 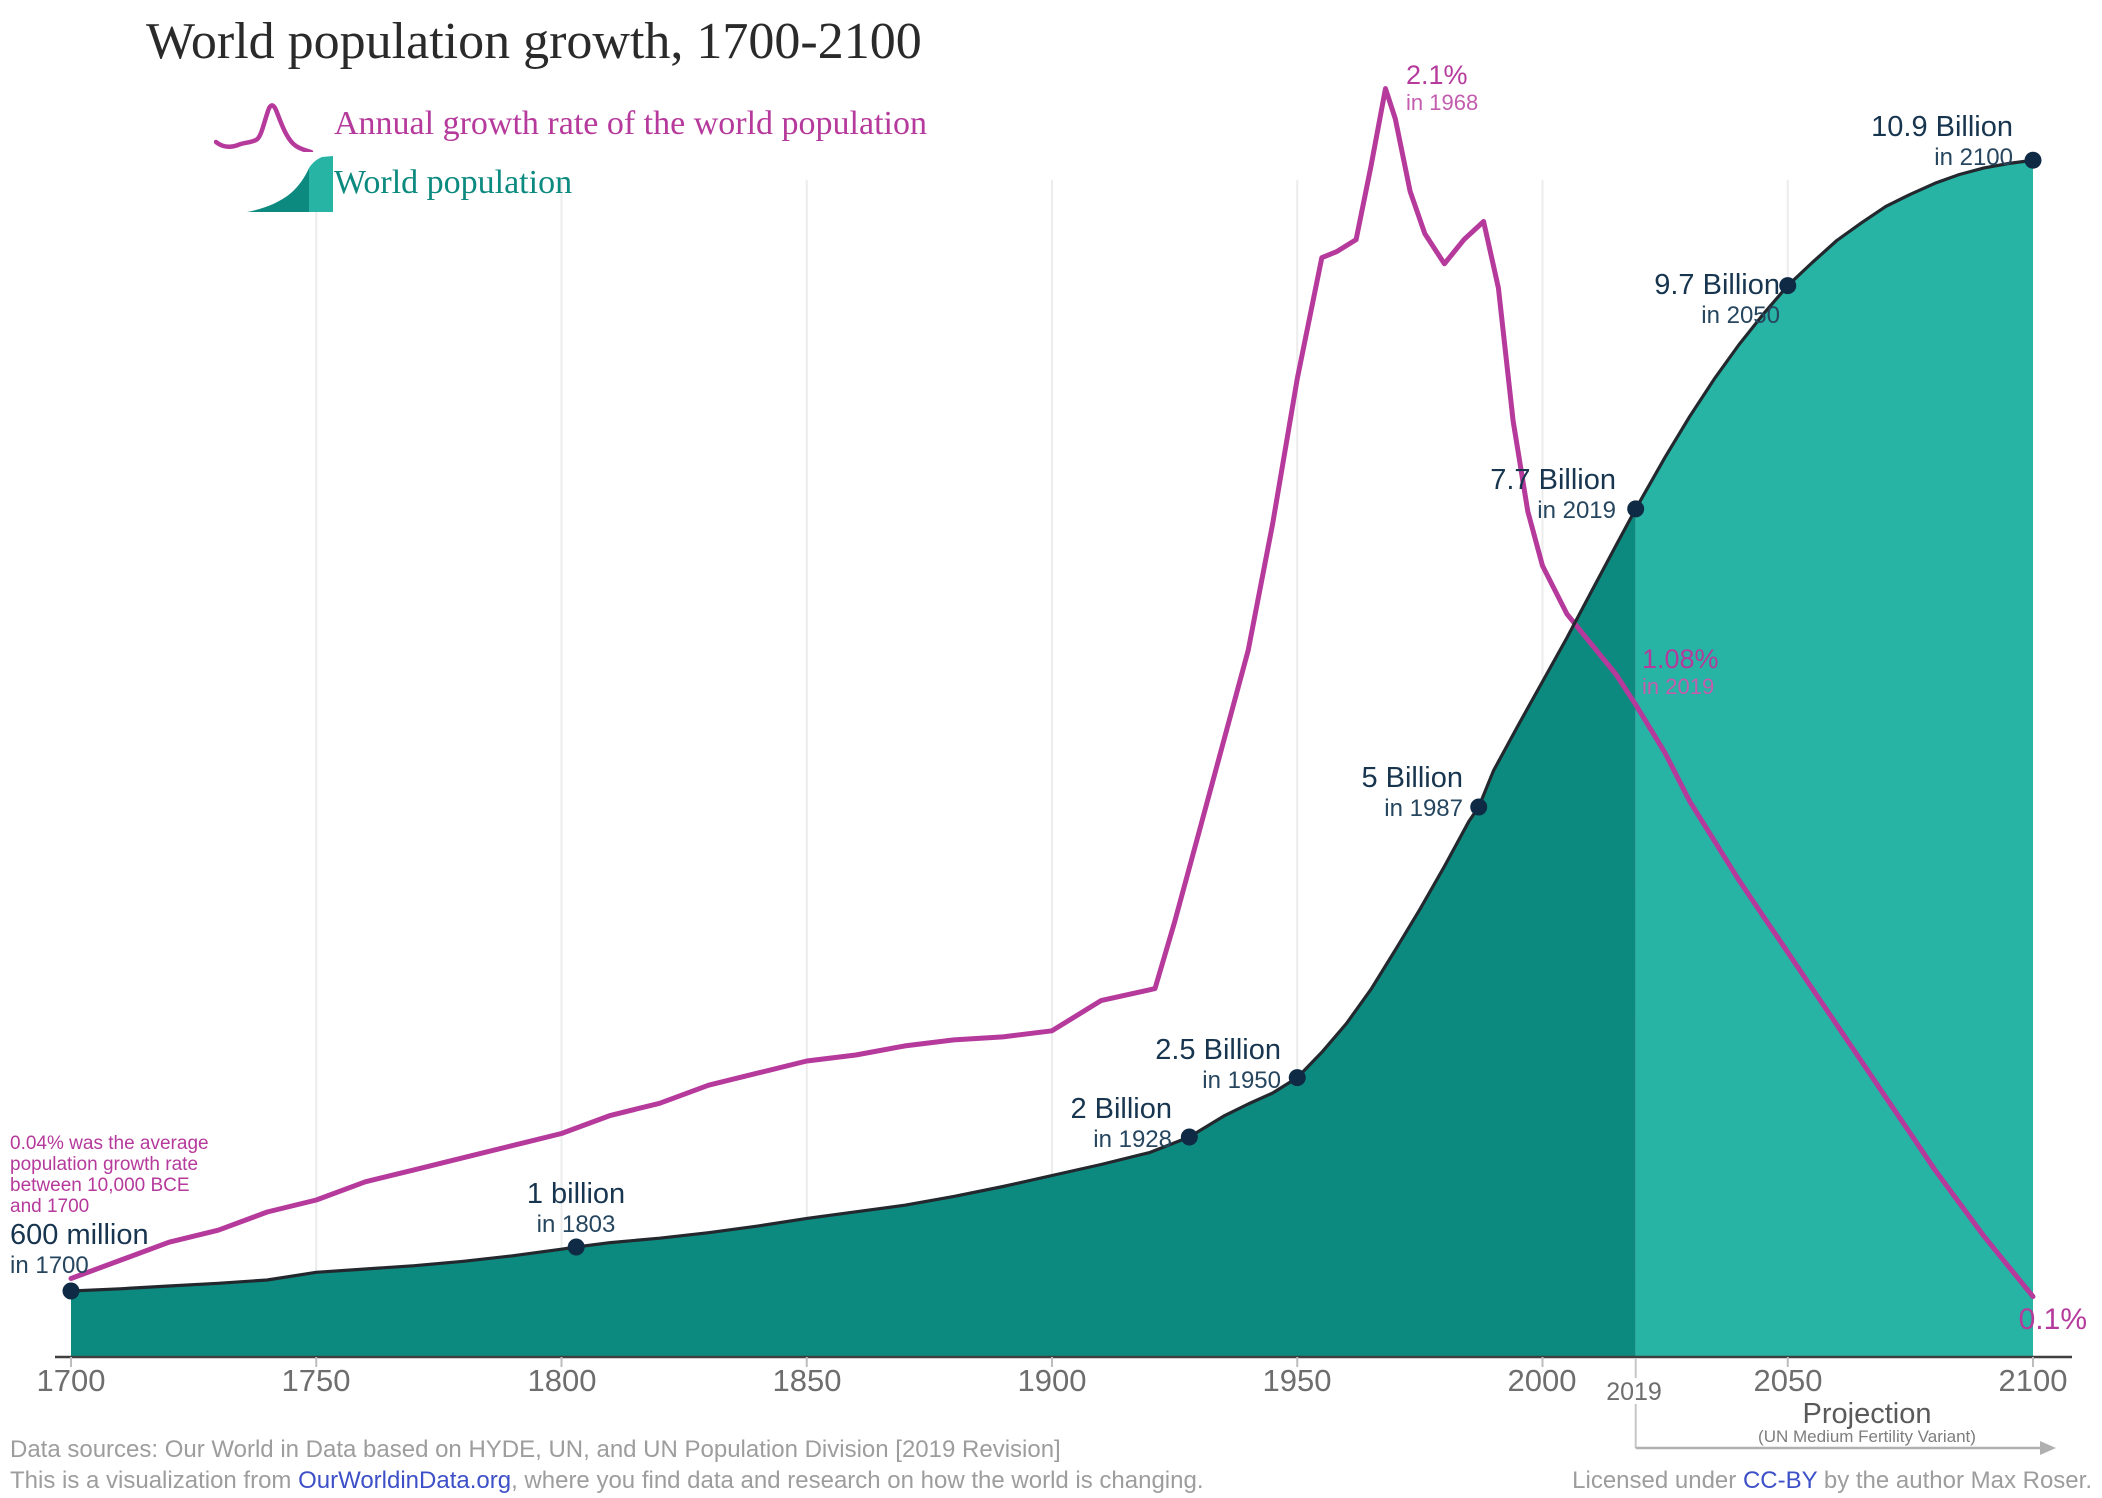 I want to click on footer-viz-prefix: This is a visualization from, so click(x=154, y=1480).